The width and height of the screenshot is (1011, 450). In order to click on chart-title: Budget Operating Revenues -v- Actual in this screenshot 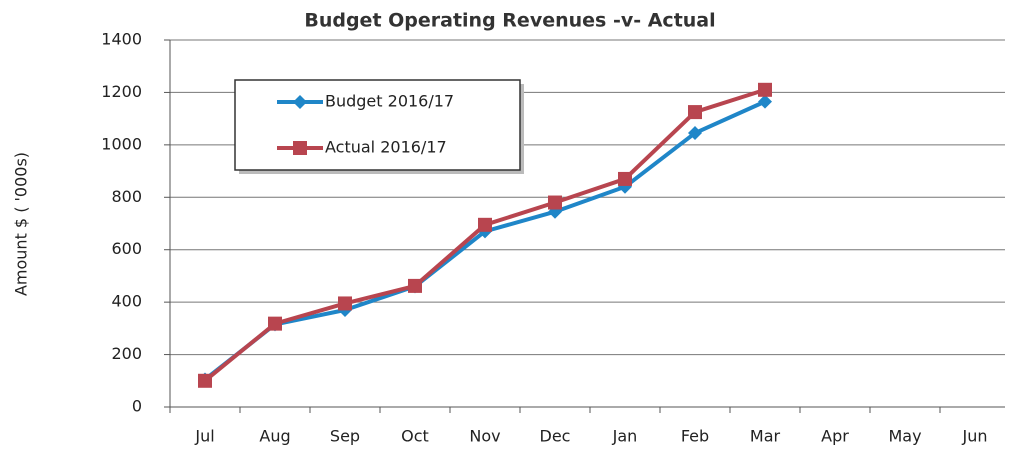, I will do `click(509, 21)`.